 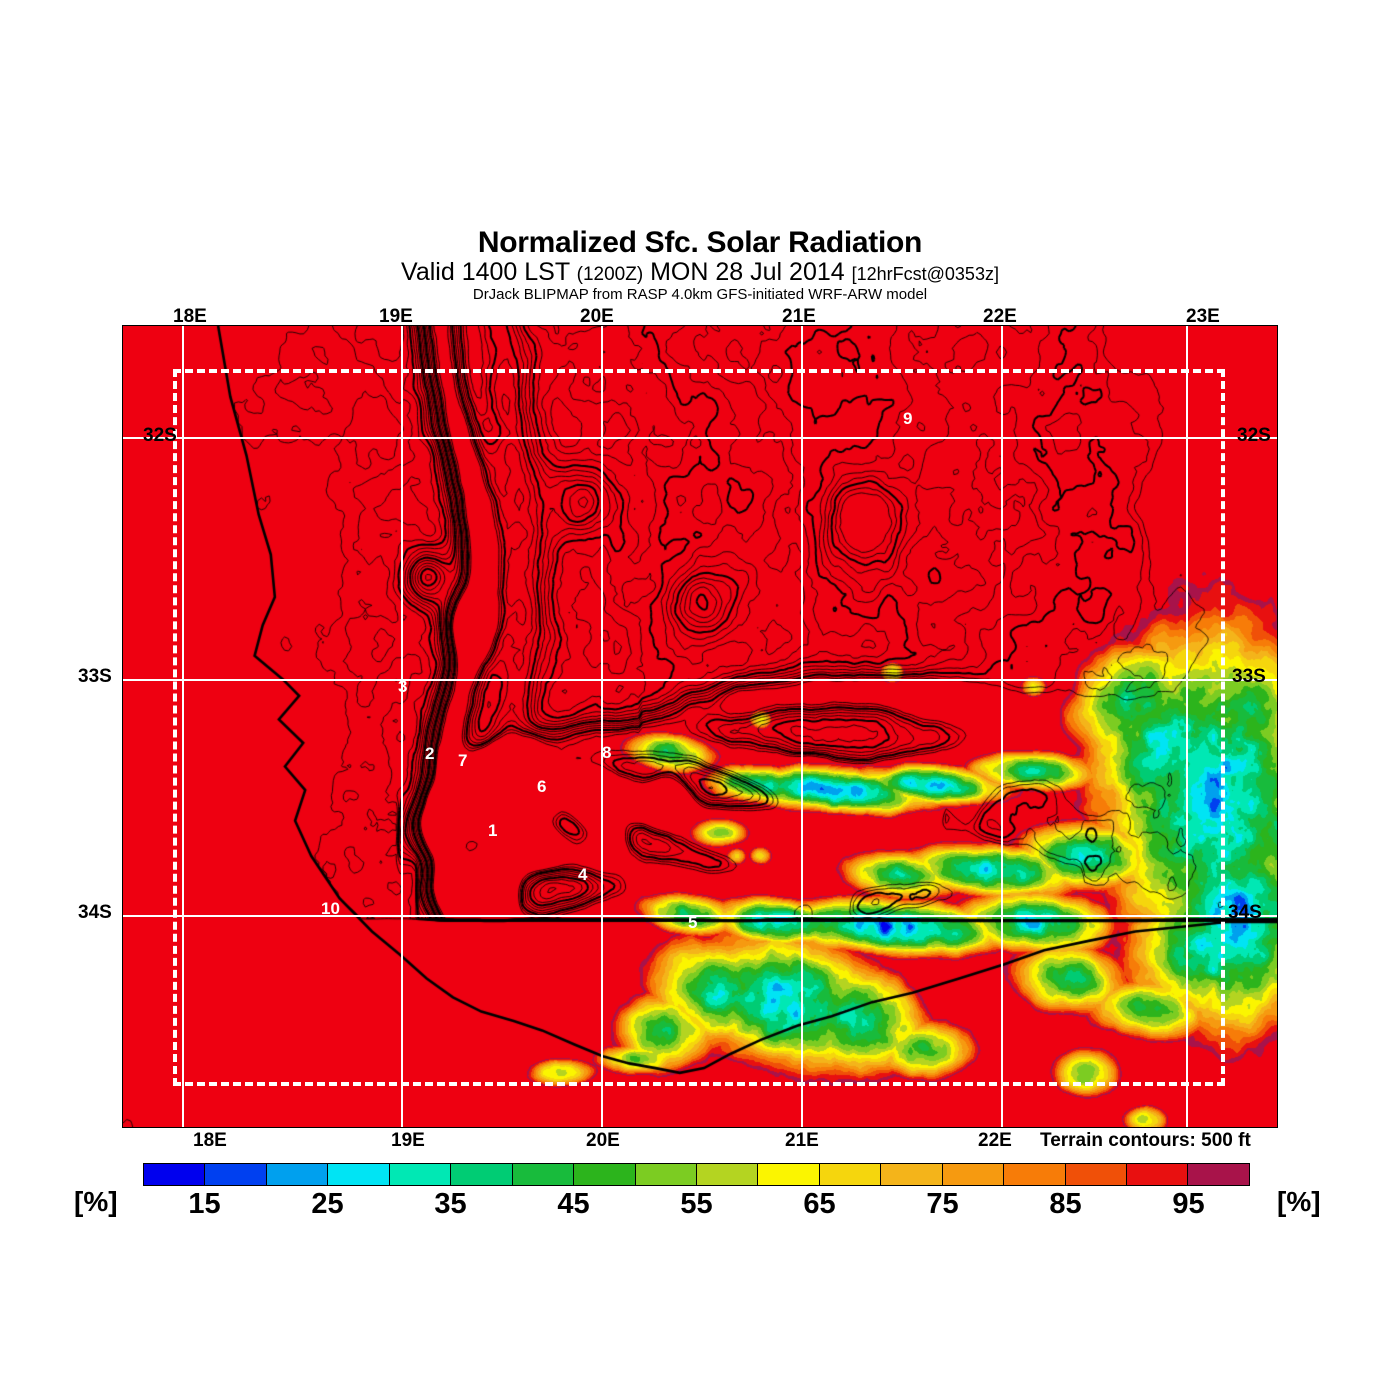 What do you see at coordinates (802, 1140) in the screenshot?
I see `axis-label-lon-bottom-3: 21E` at bounding box center [802, 1140].